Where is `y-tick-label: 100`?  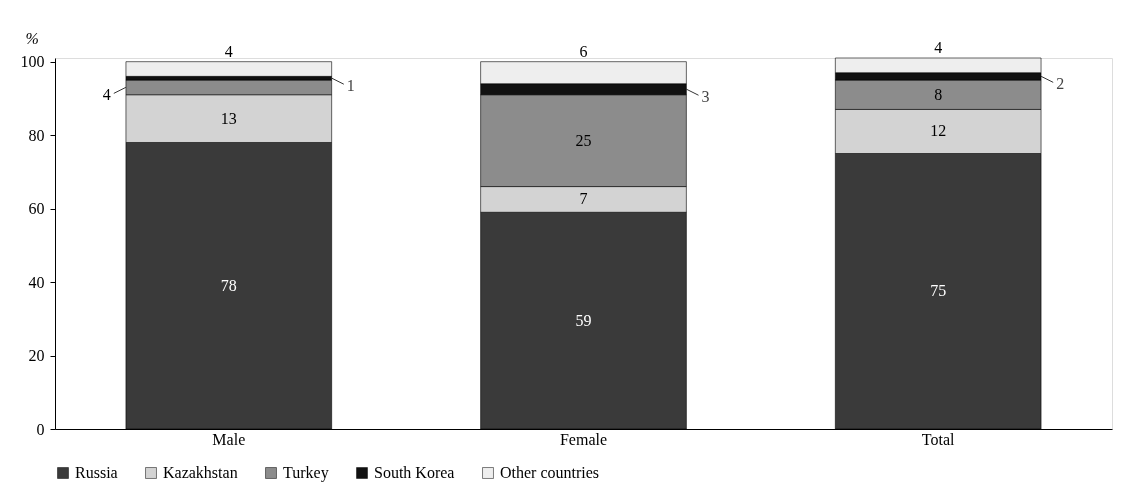 y-tick-label: 100 is located at coordinates (32, 62).